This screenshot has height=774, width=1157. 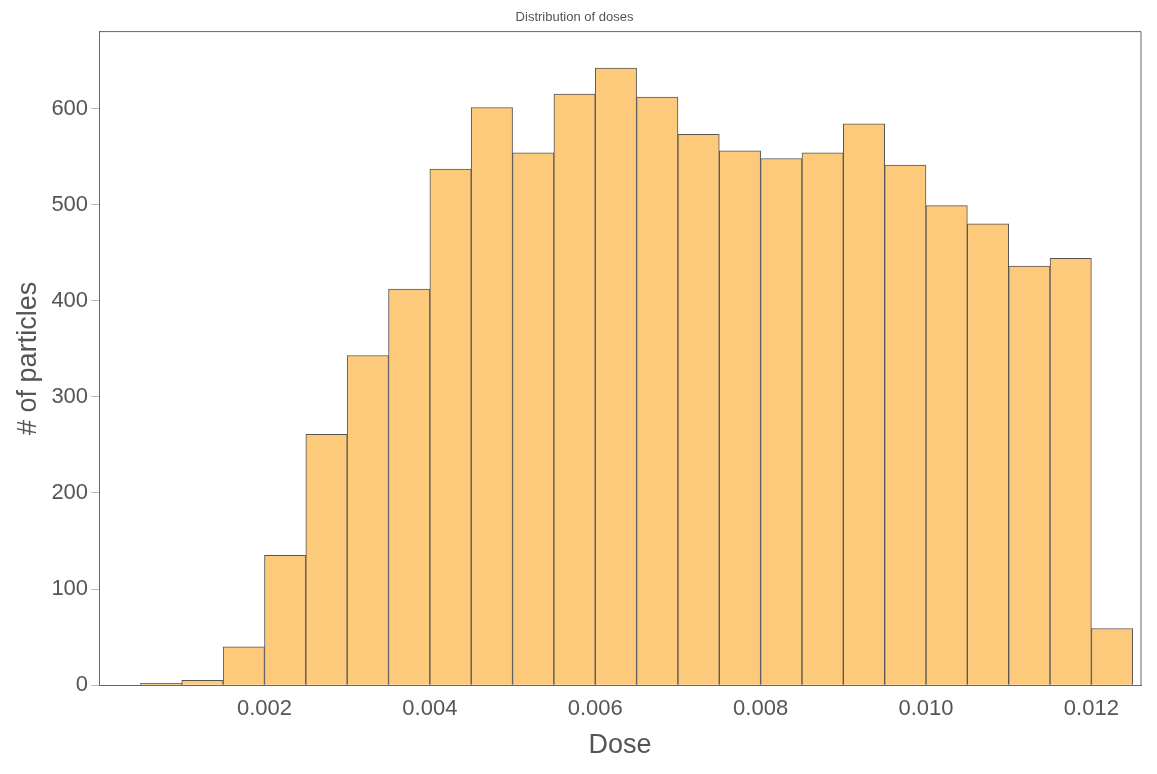 What do you see at coordinates (70, 203) in the screenshot?
I see `y-tick-label: 500` at bounding box center [70, 203].